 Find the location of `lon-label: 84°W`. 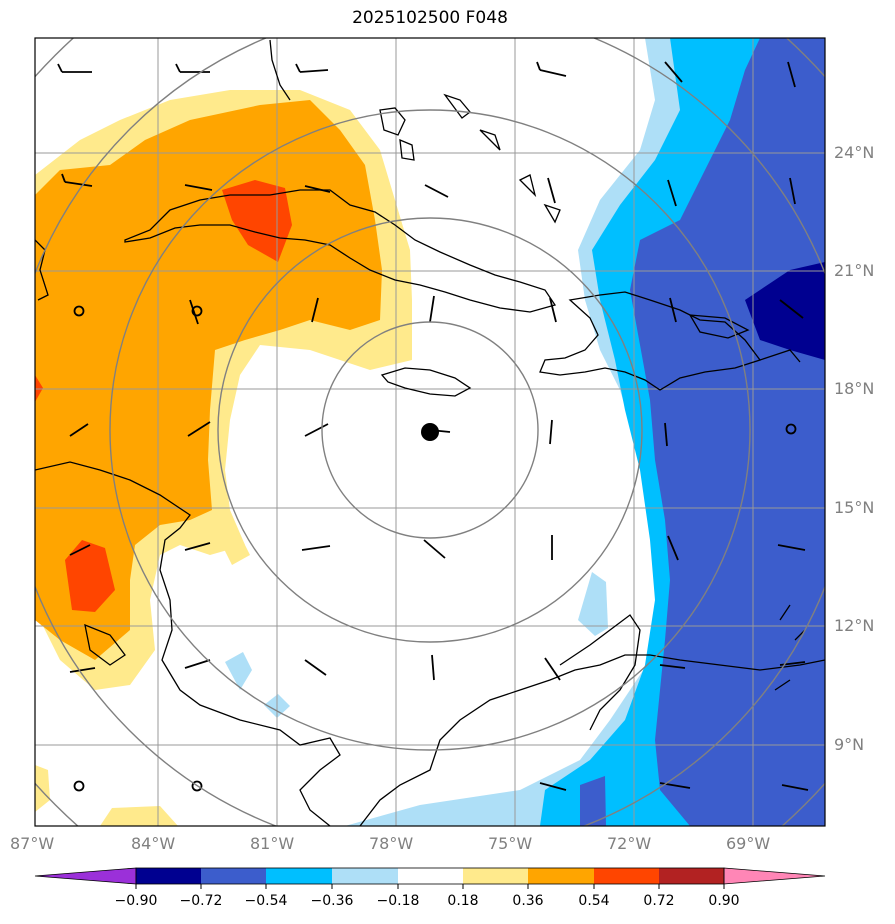

lon-label: 84°W is located at coordinates (153, 843).